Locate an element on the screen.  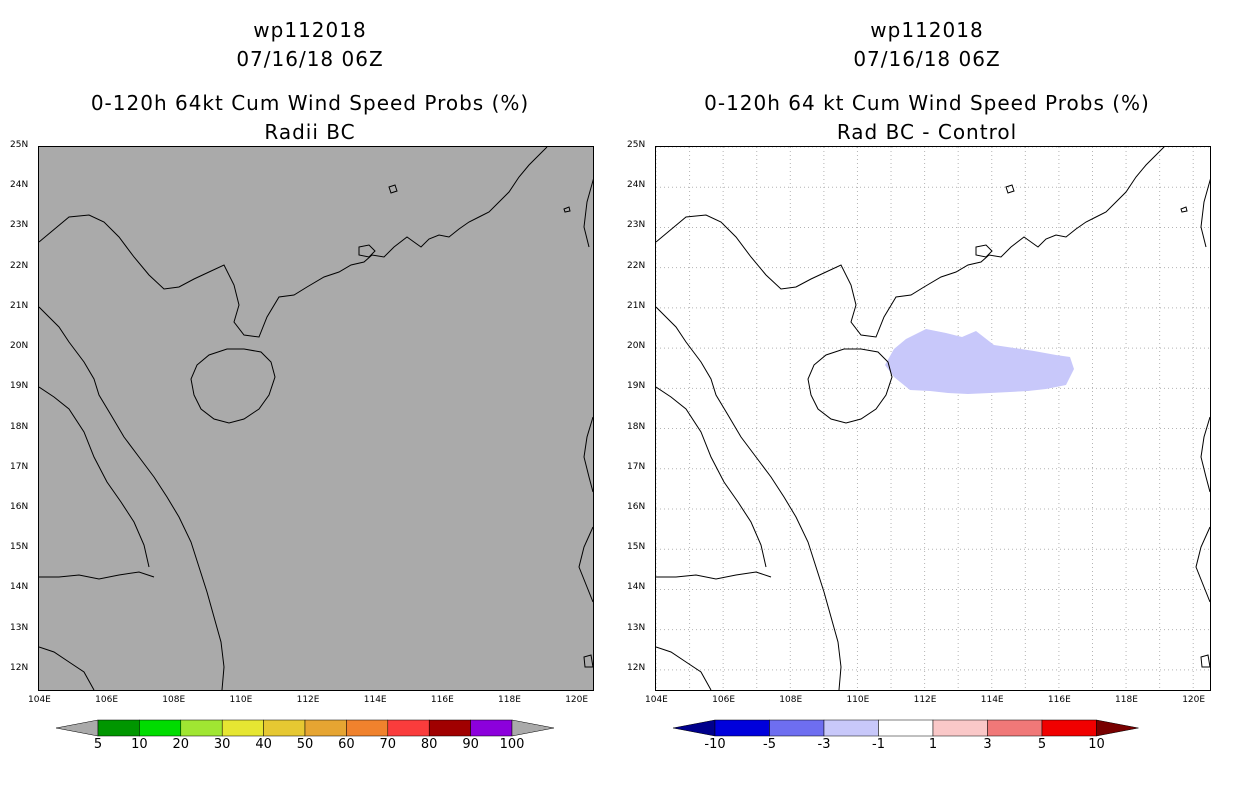
lat-tick-label: 25N is located at coordinates (19, 145).